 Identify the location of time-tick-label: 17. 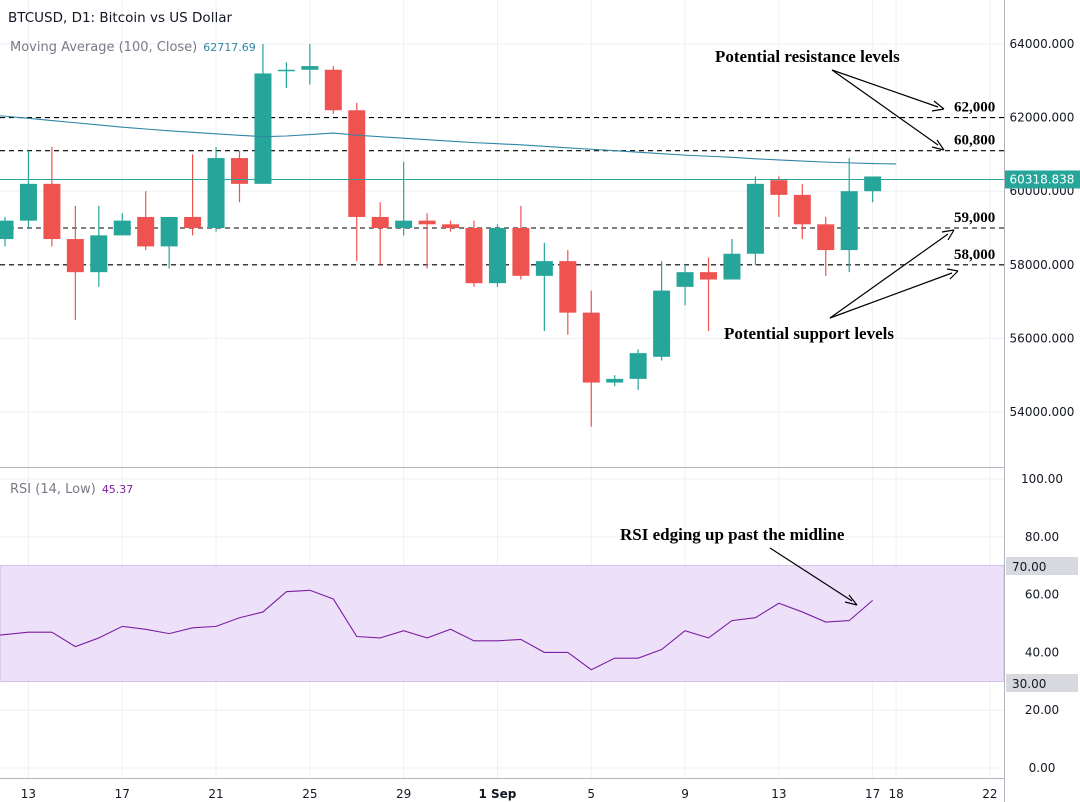
(122, 794).